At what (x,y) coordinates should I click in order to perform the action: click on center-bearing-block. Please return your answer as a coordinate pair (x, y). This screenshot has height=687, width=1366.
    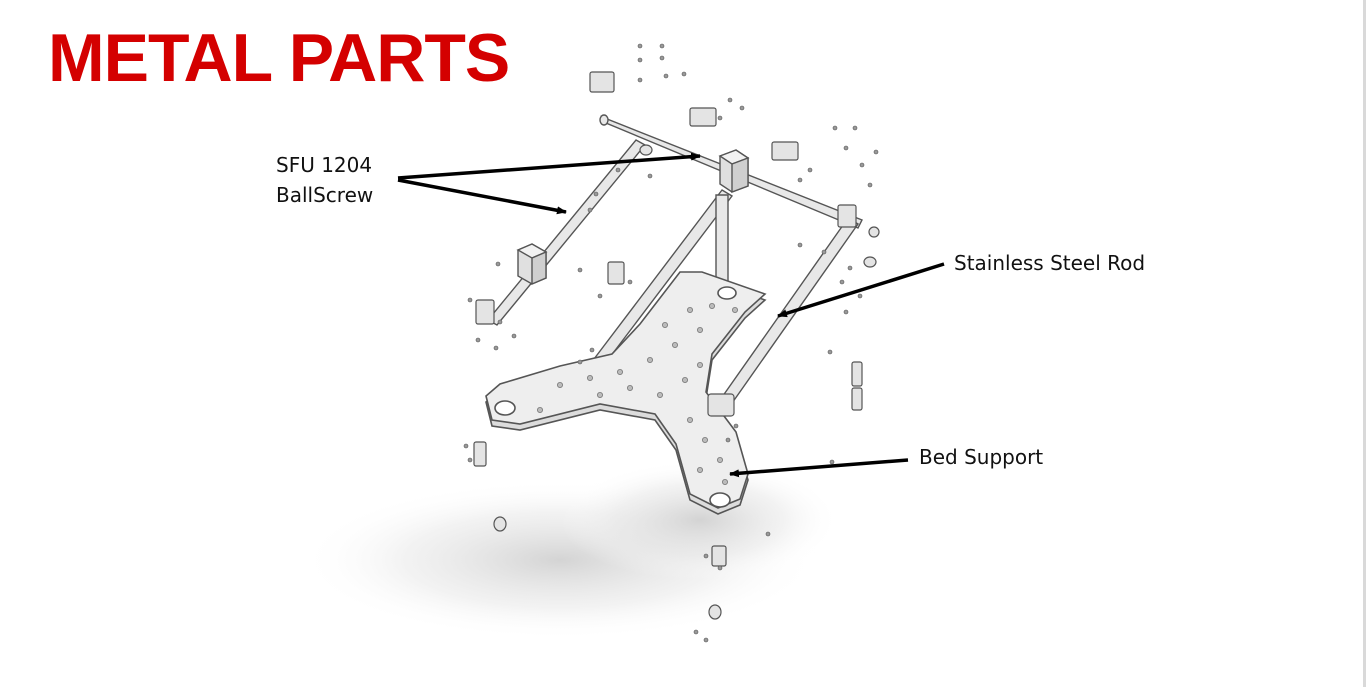
    Looking at the image, I should click on (734, 171).